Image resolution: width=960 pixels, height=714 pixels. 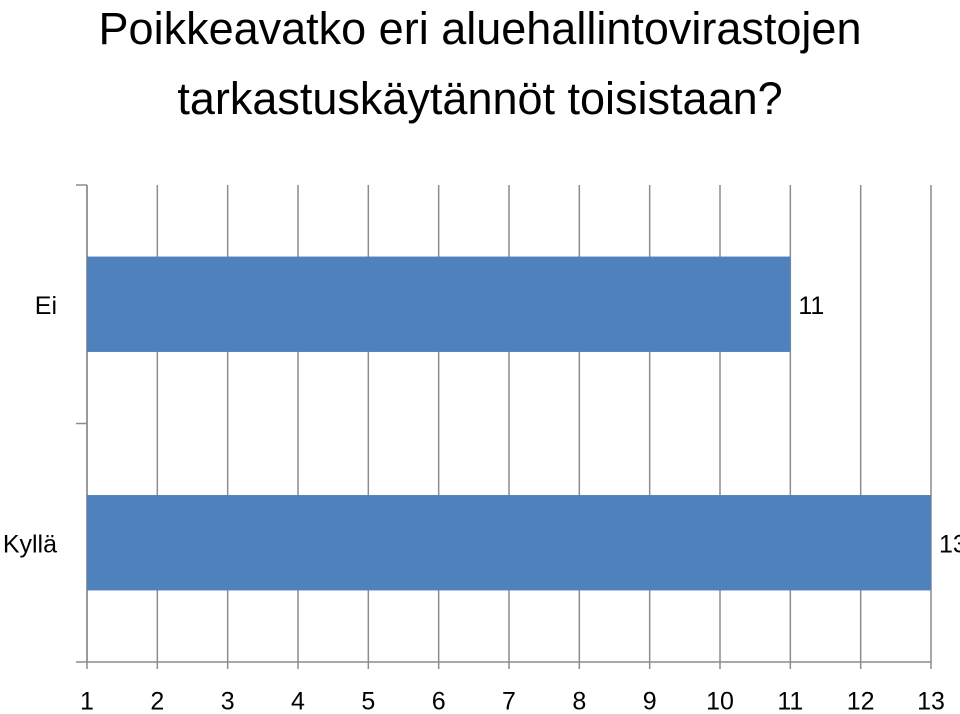 I want to click on data-label: 11, so click(x=811, y=306).